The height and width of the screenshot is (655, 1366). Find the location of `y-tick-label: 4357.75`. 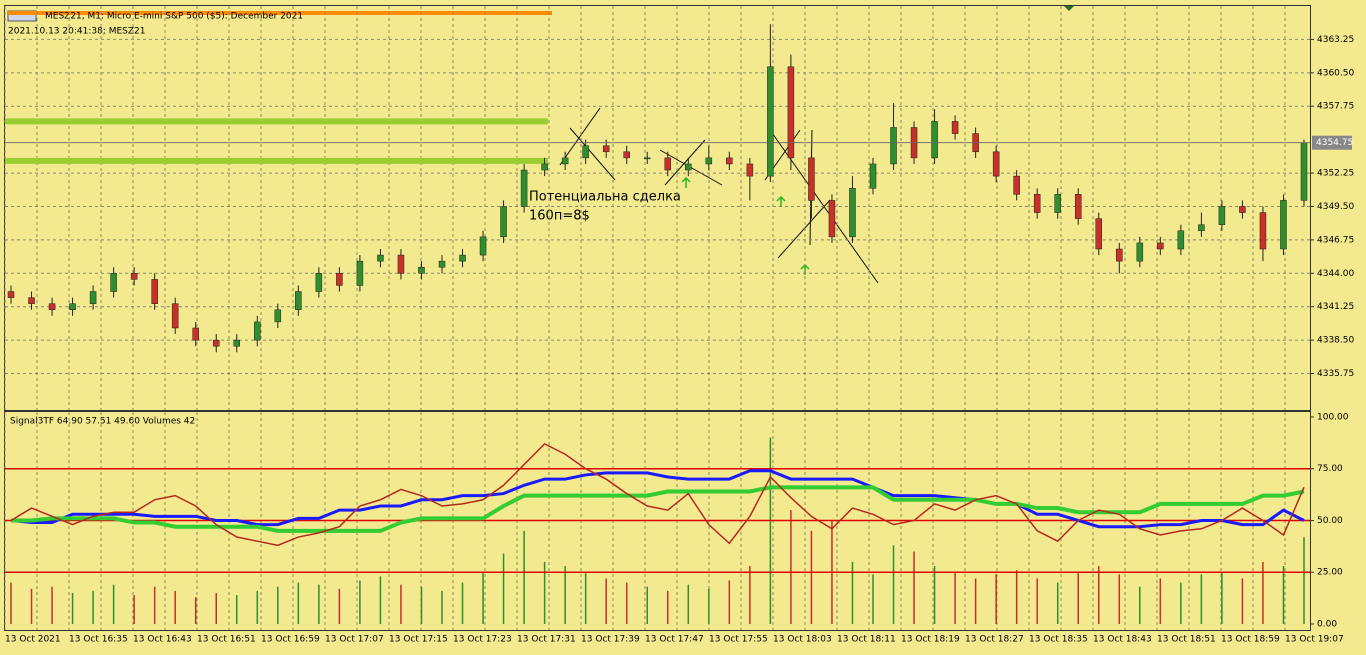

y-tick-label: 4357.75 is located at coordinates (1335, 107).